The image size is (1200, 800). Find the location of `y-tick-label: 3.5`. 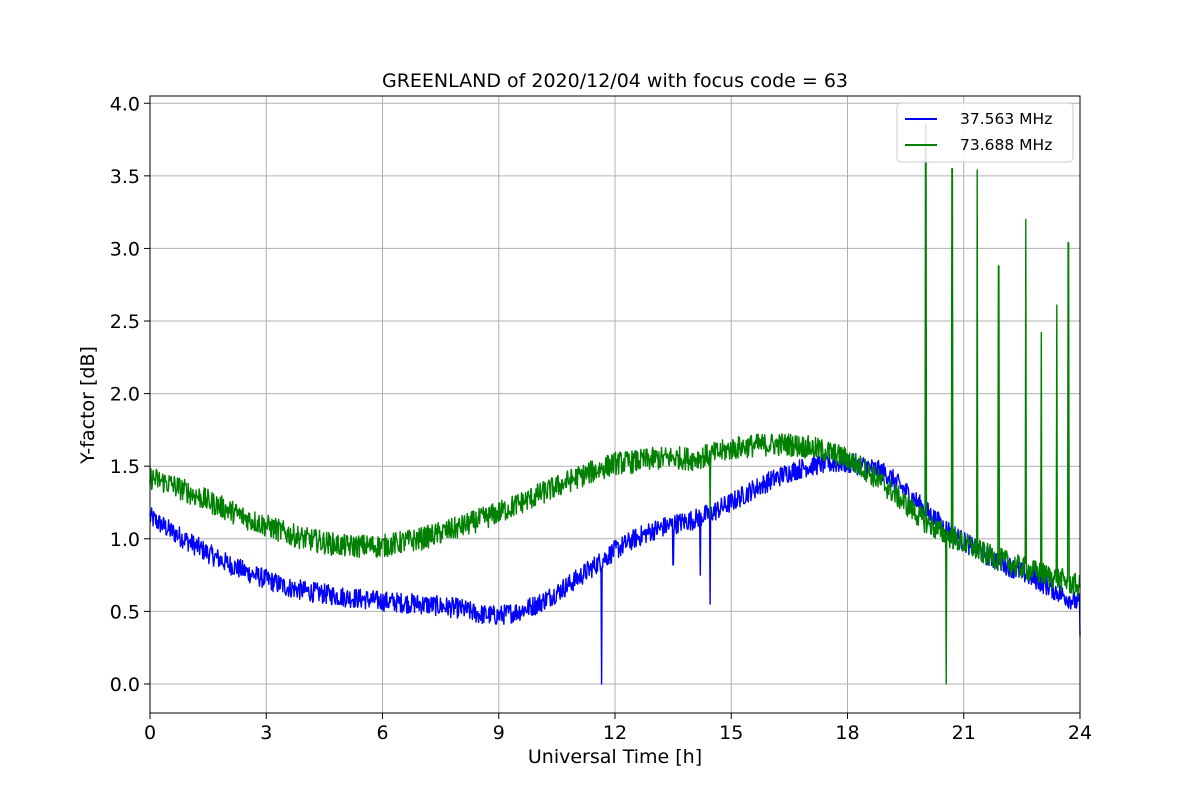

y-tick-label: 3.5 is located at coordinates (125, 177).